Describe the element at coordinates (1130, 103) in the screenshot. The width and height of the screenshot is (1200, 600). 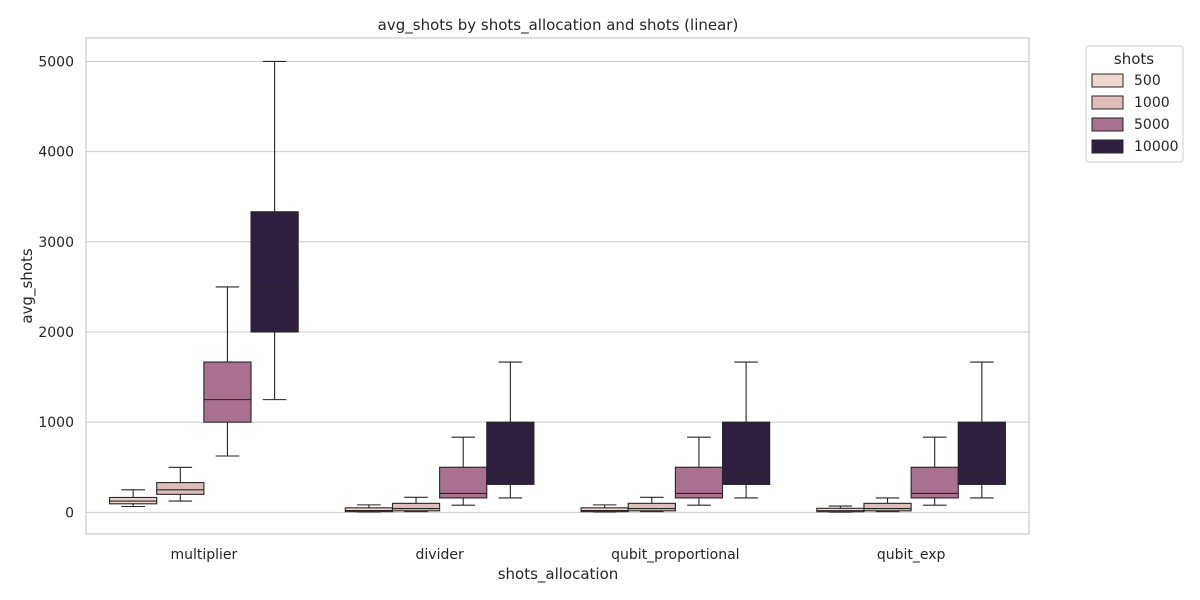
I see `legend-item-1000: 1000` at that location.